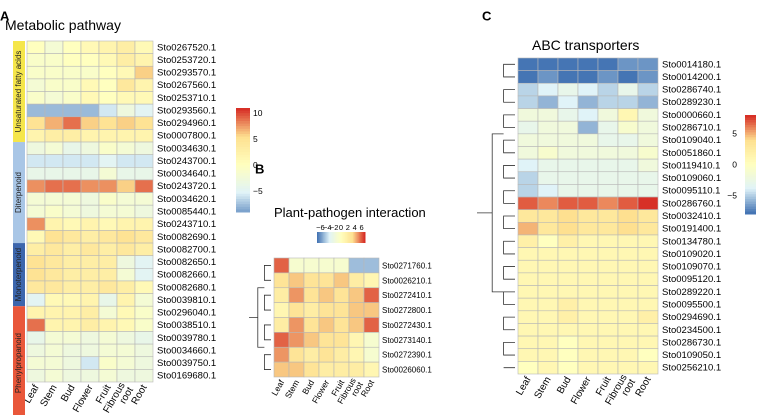 The width and height of the screenshot is (765, 420). What do you see at coordinates (334, 227) in the screenshot?
I see `legend-tick: −2` at bounding box center [334, 227].